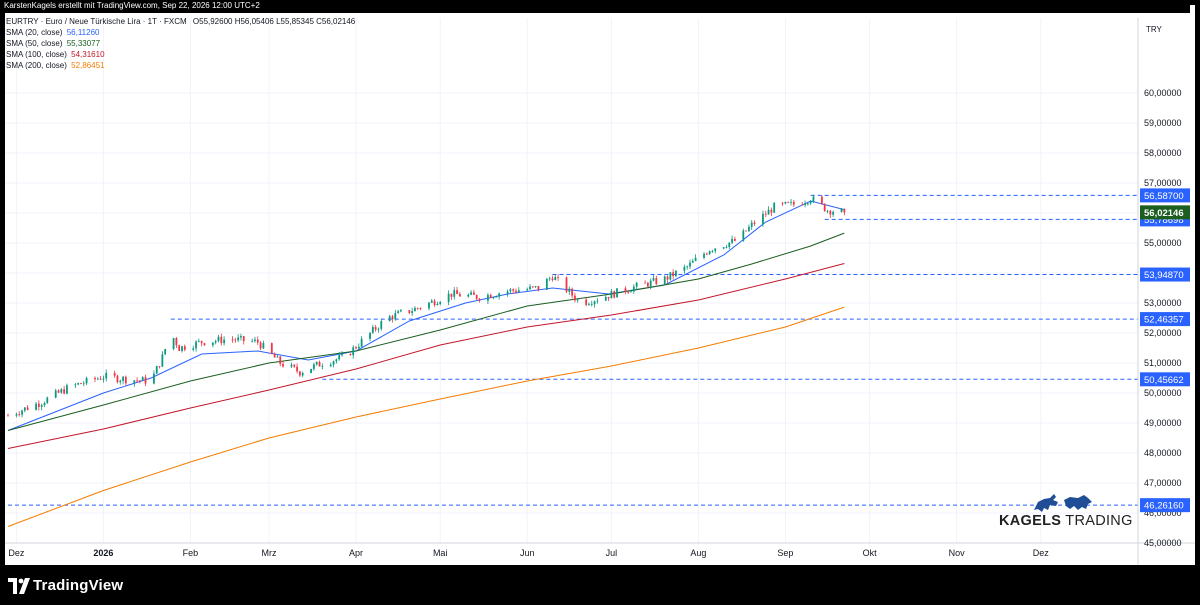 This screenshot has height=605, width=1200. Describe the element at coordinates (698, 553) in the screenshot. I see `x-tick-label: Aug` at that location.